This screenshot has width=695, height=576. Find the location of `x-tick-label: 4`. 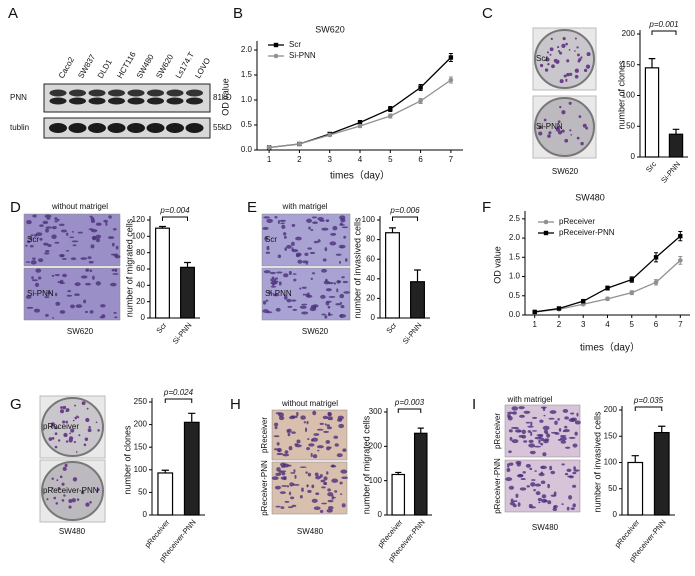

x-tick-label: 4 is located at coordinates (607, 324).